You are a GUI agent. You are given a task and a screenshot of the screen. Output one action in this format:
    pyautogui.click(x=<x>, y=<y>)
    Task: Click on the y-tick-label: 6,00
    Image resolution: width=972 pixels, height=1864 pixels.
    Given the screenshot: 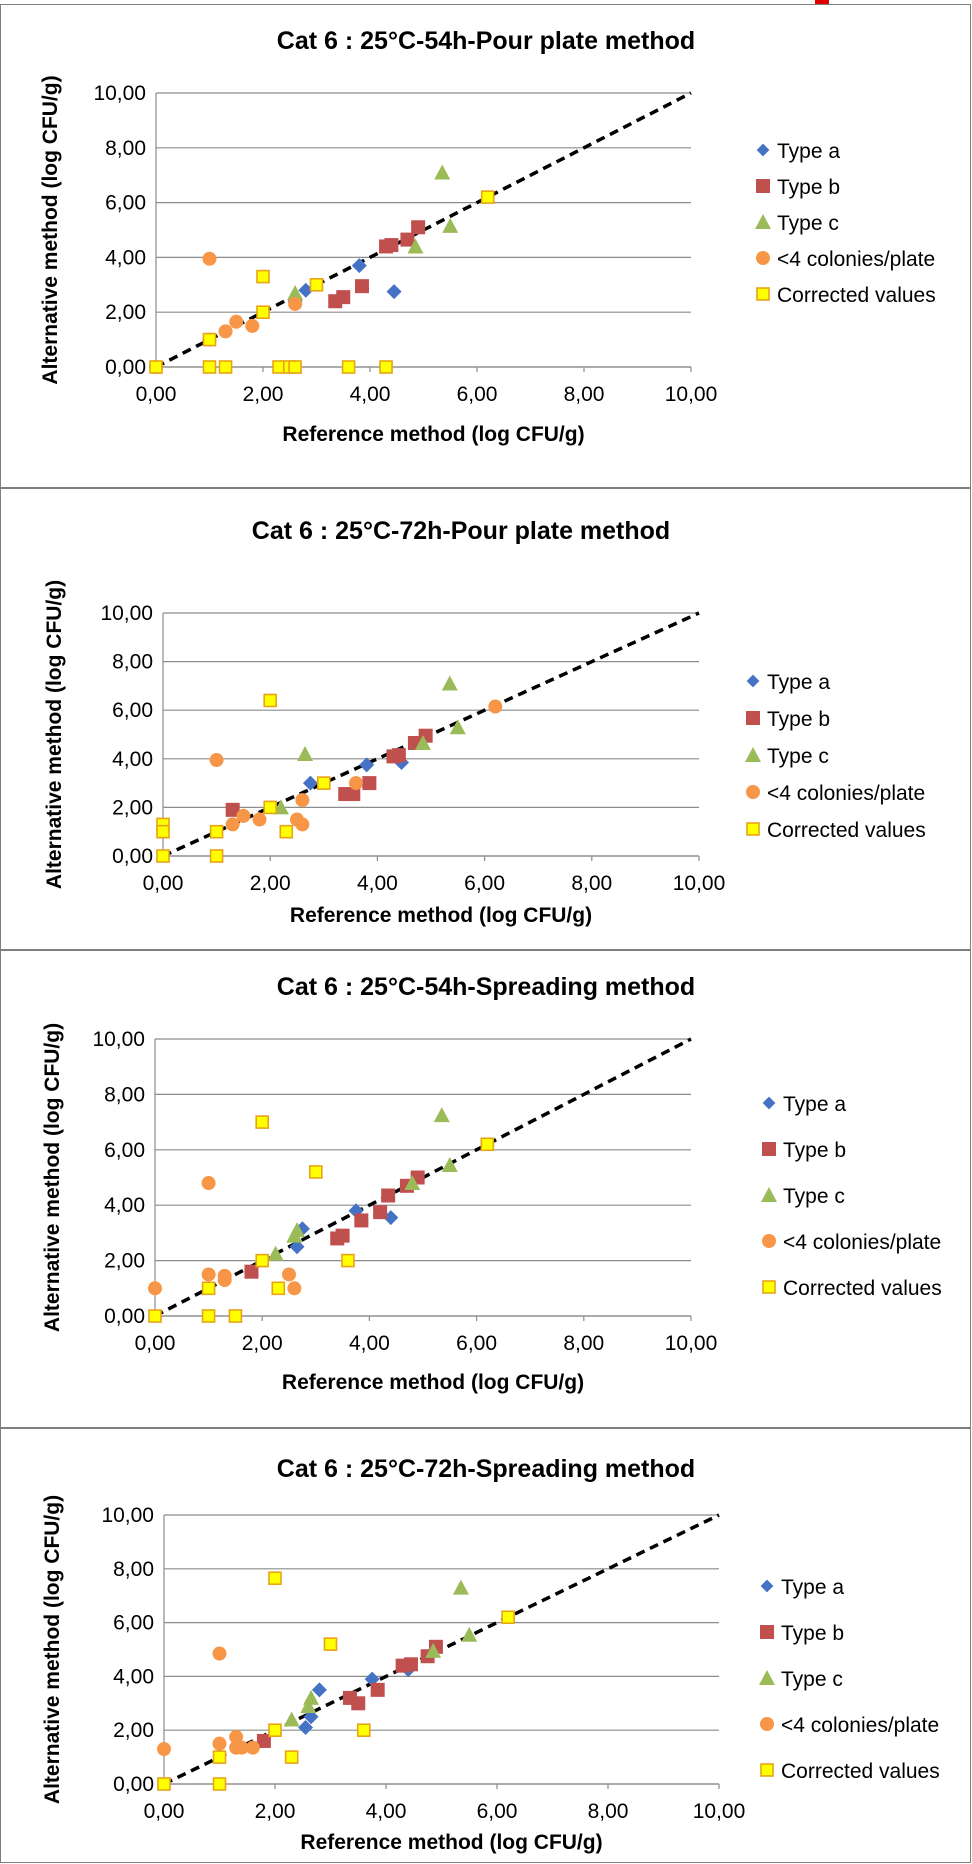 What is the action you would take?
    pyautogui.click(x=124, y=1150)
    